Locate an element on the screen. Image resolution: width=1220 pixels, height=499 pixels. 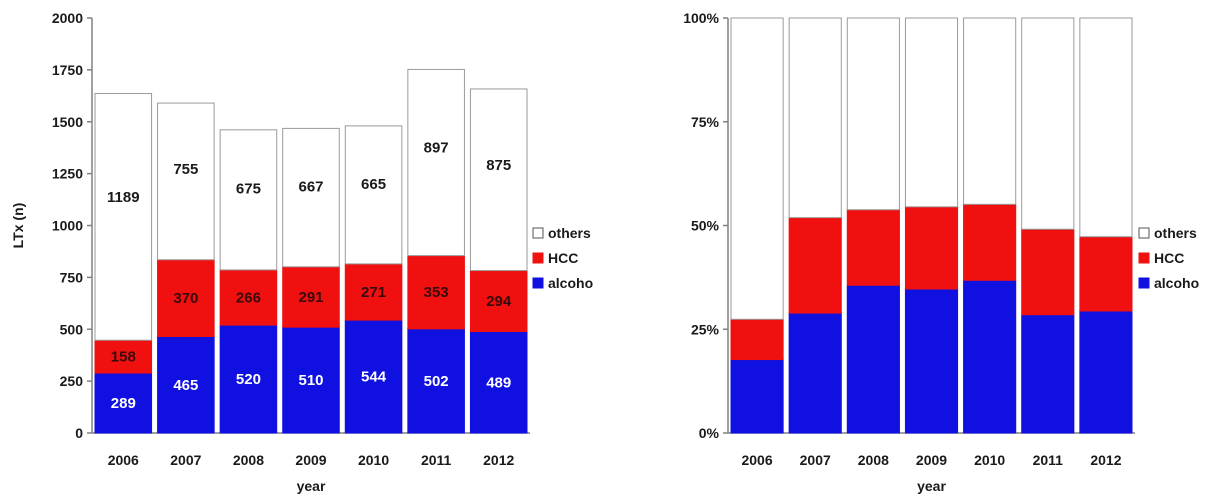
data-label-alcohol: 465 is located at coordinates (185, 385).